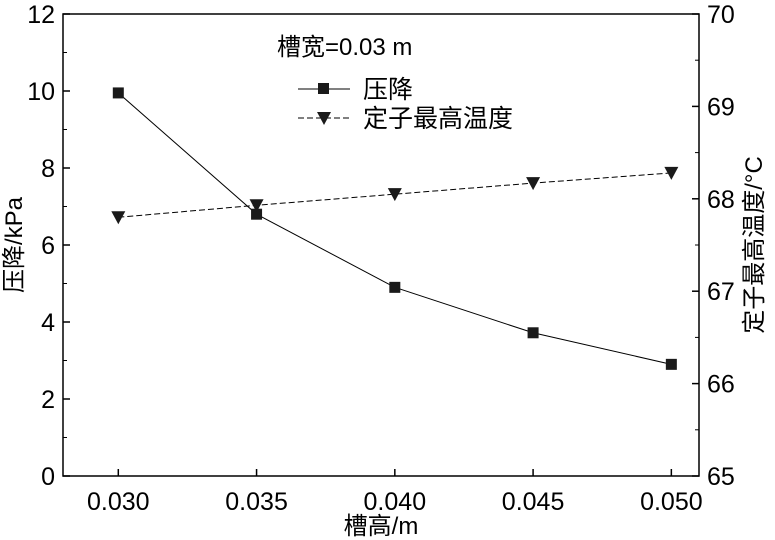 This screenshot has height=540, width=775. Describe the element at coordinates (48, 169) in the screenshot. I see `left-y-tick-label: 8` at that location.